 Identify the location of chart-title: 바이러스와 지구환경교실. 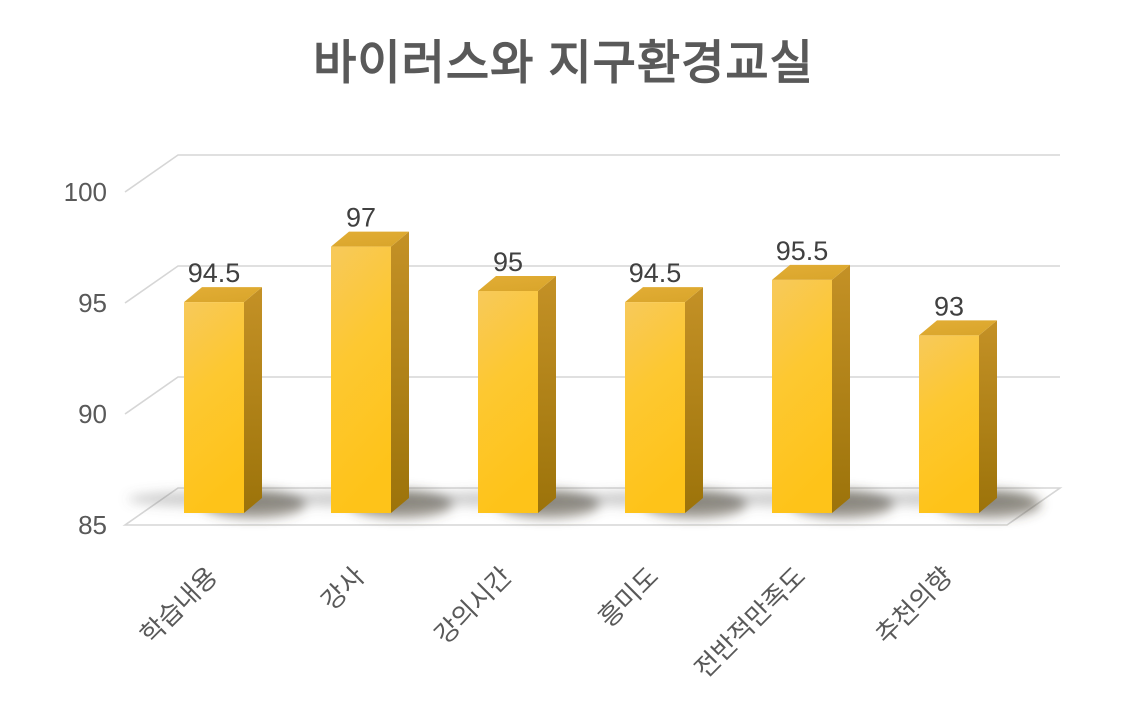
(563, 62).